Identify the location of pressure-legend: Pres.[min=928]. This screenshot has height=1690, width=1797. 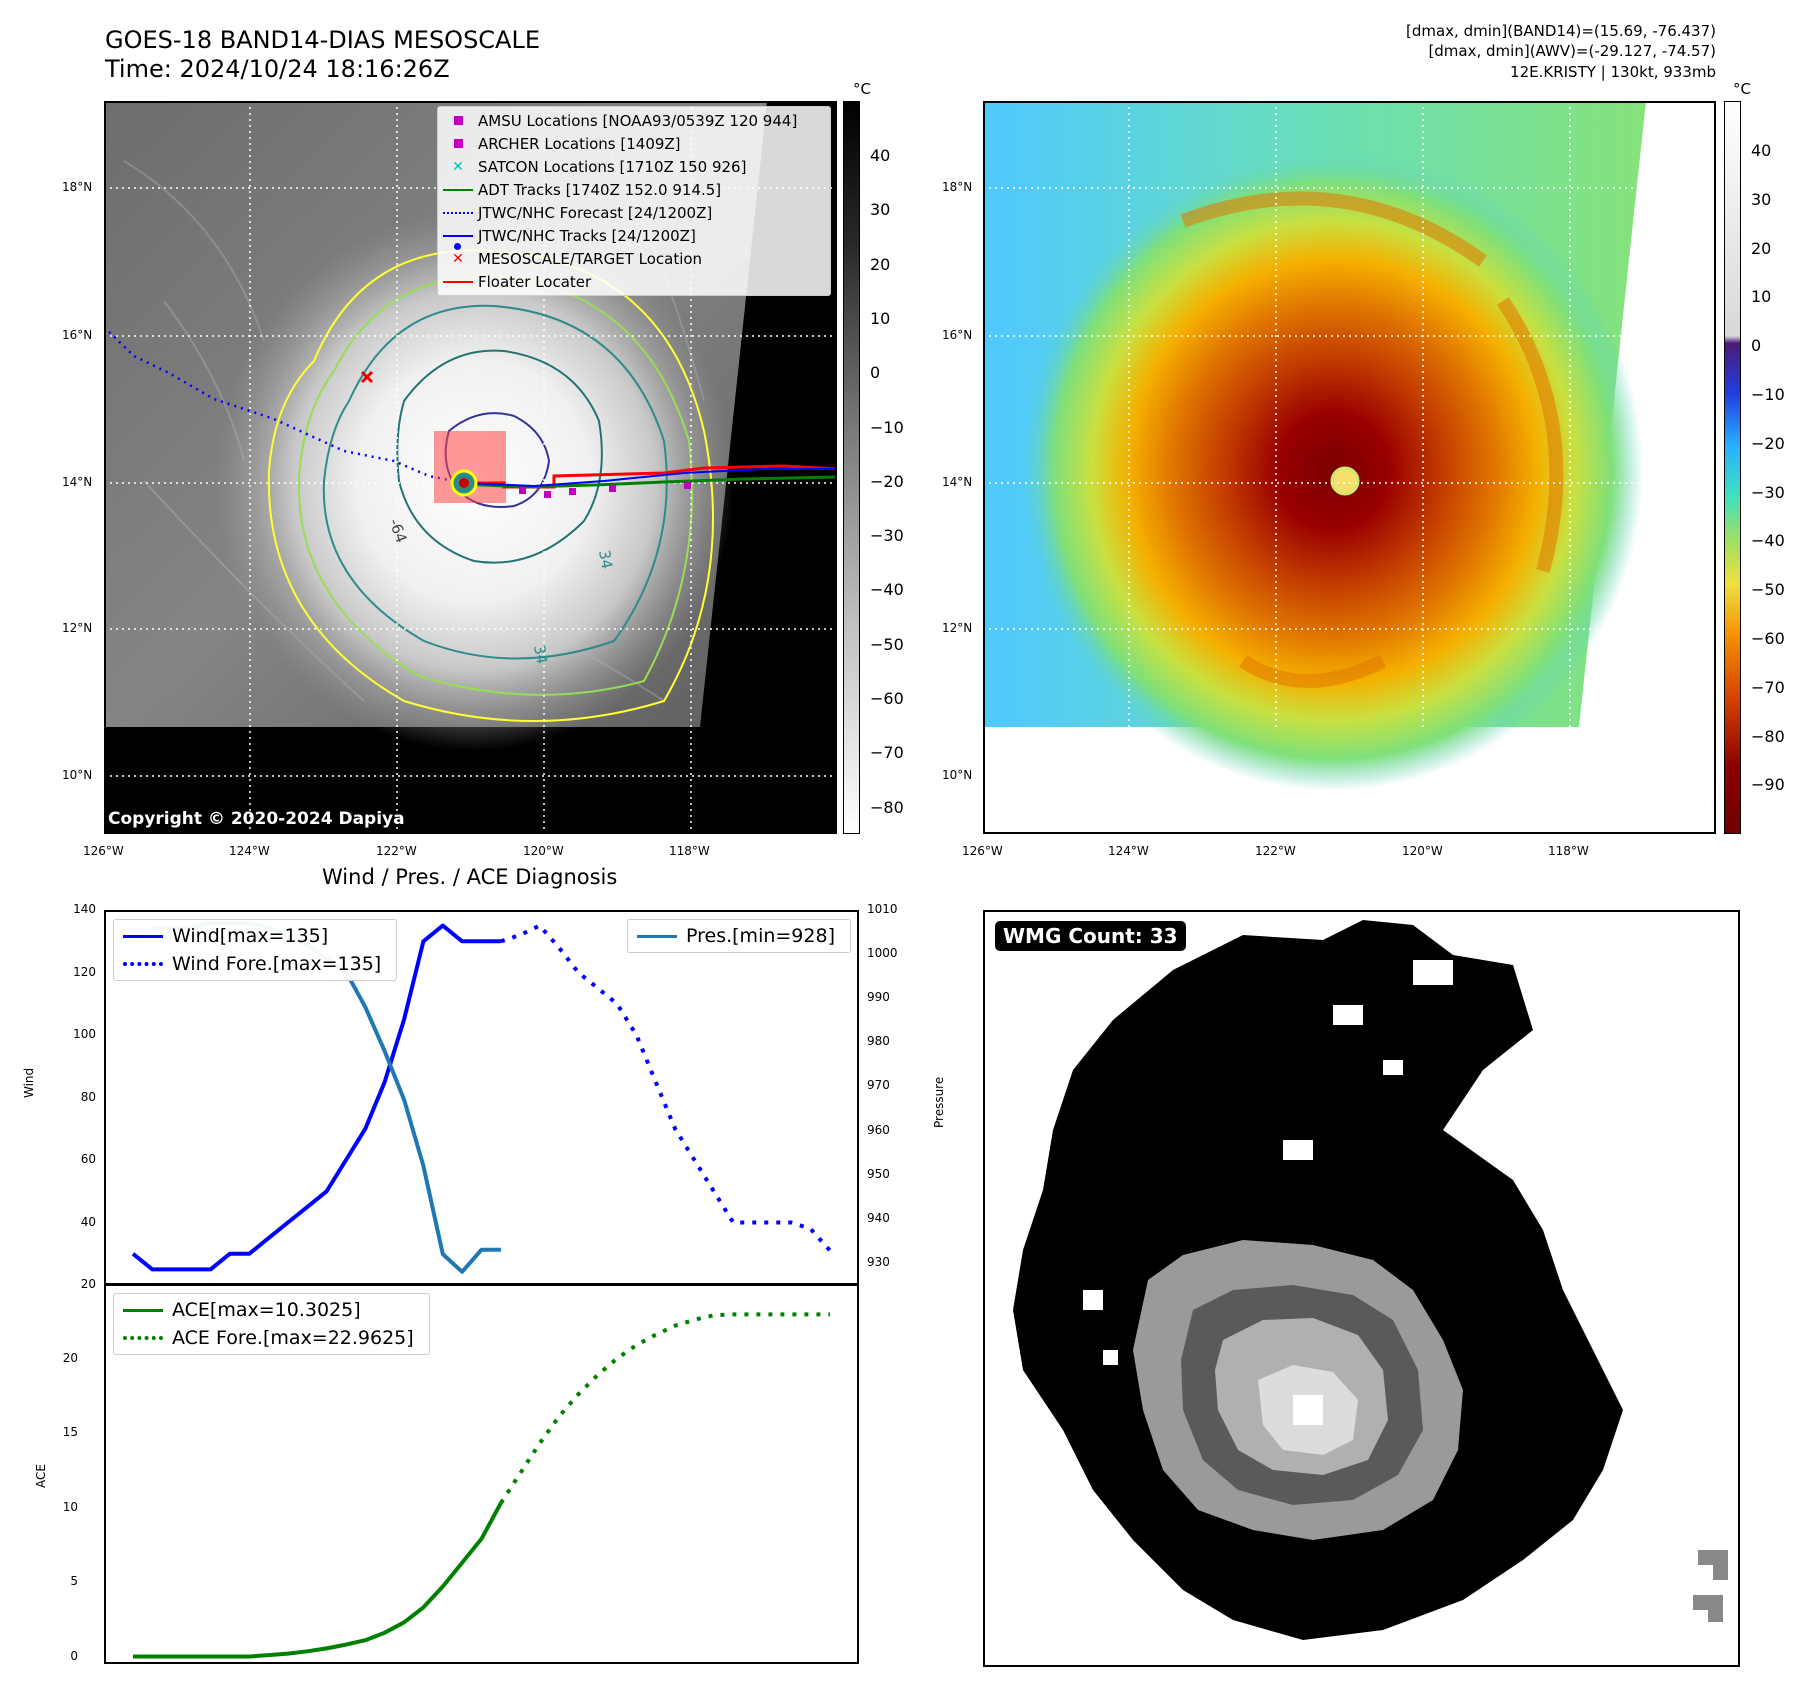
(739, 936).